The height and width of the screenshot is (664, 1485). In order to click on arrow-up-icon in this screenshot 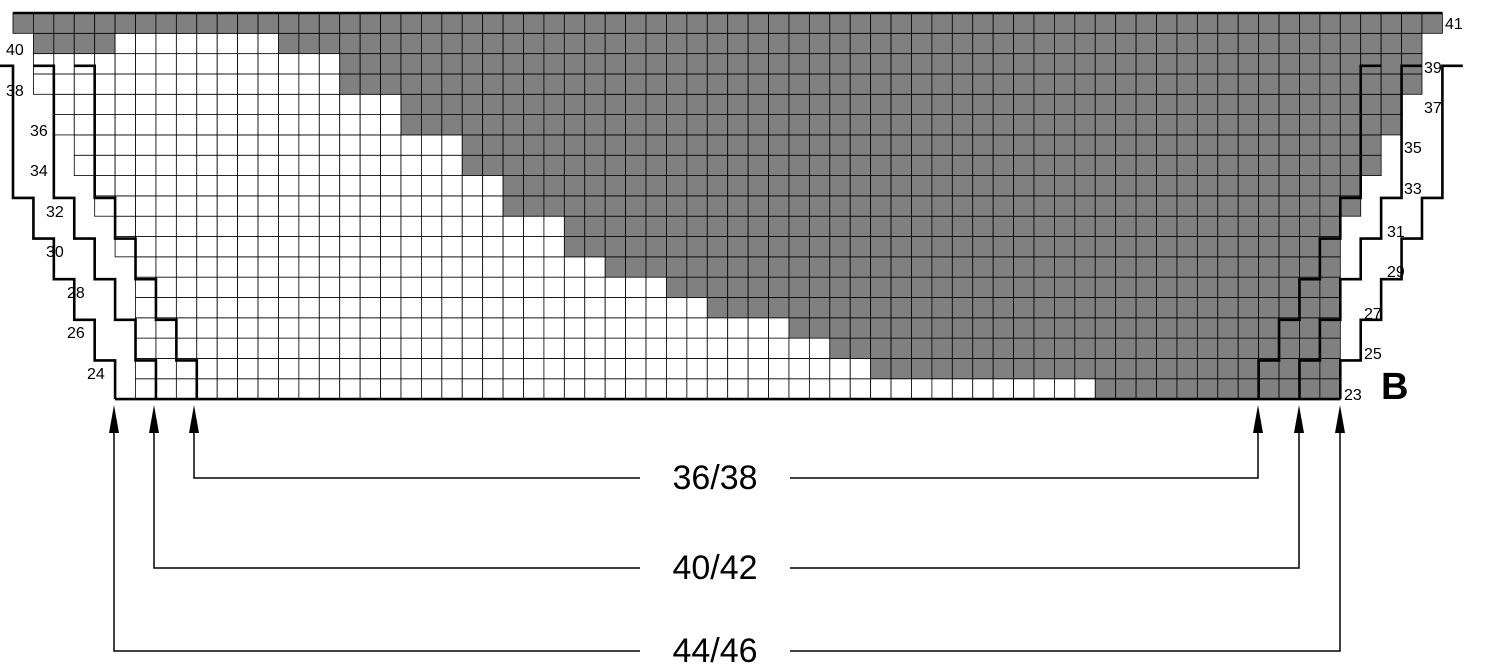, I will do `click(154, 419)`.